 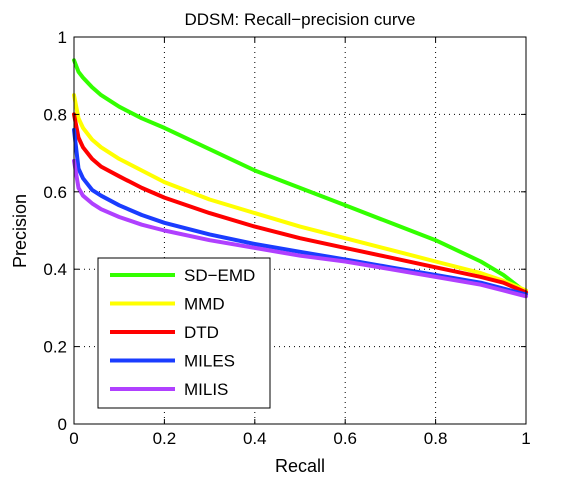 I want to click on legend-label: MMD, so click(x=204, y=304).